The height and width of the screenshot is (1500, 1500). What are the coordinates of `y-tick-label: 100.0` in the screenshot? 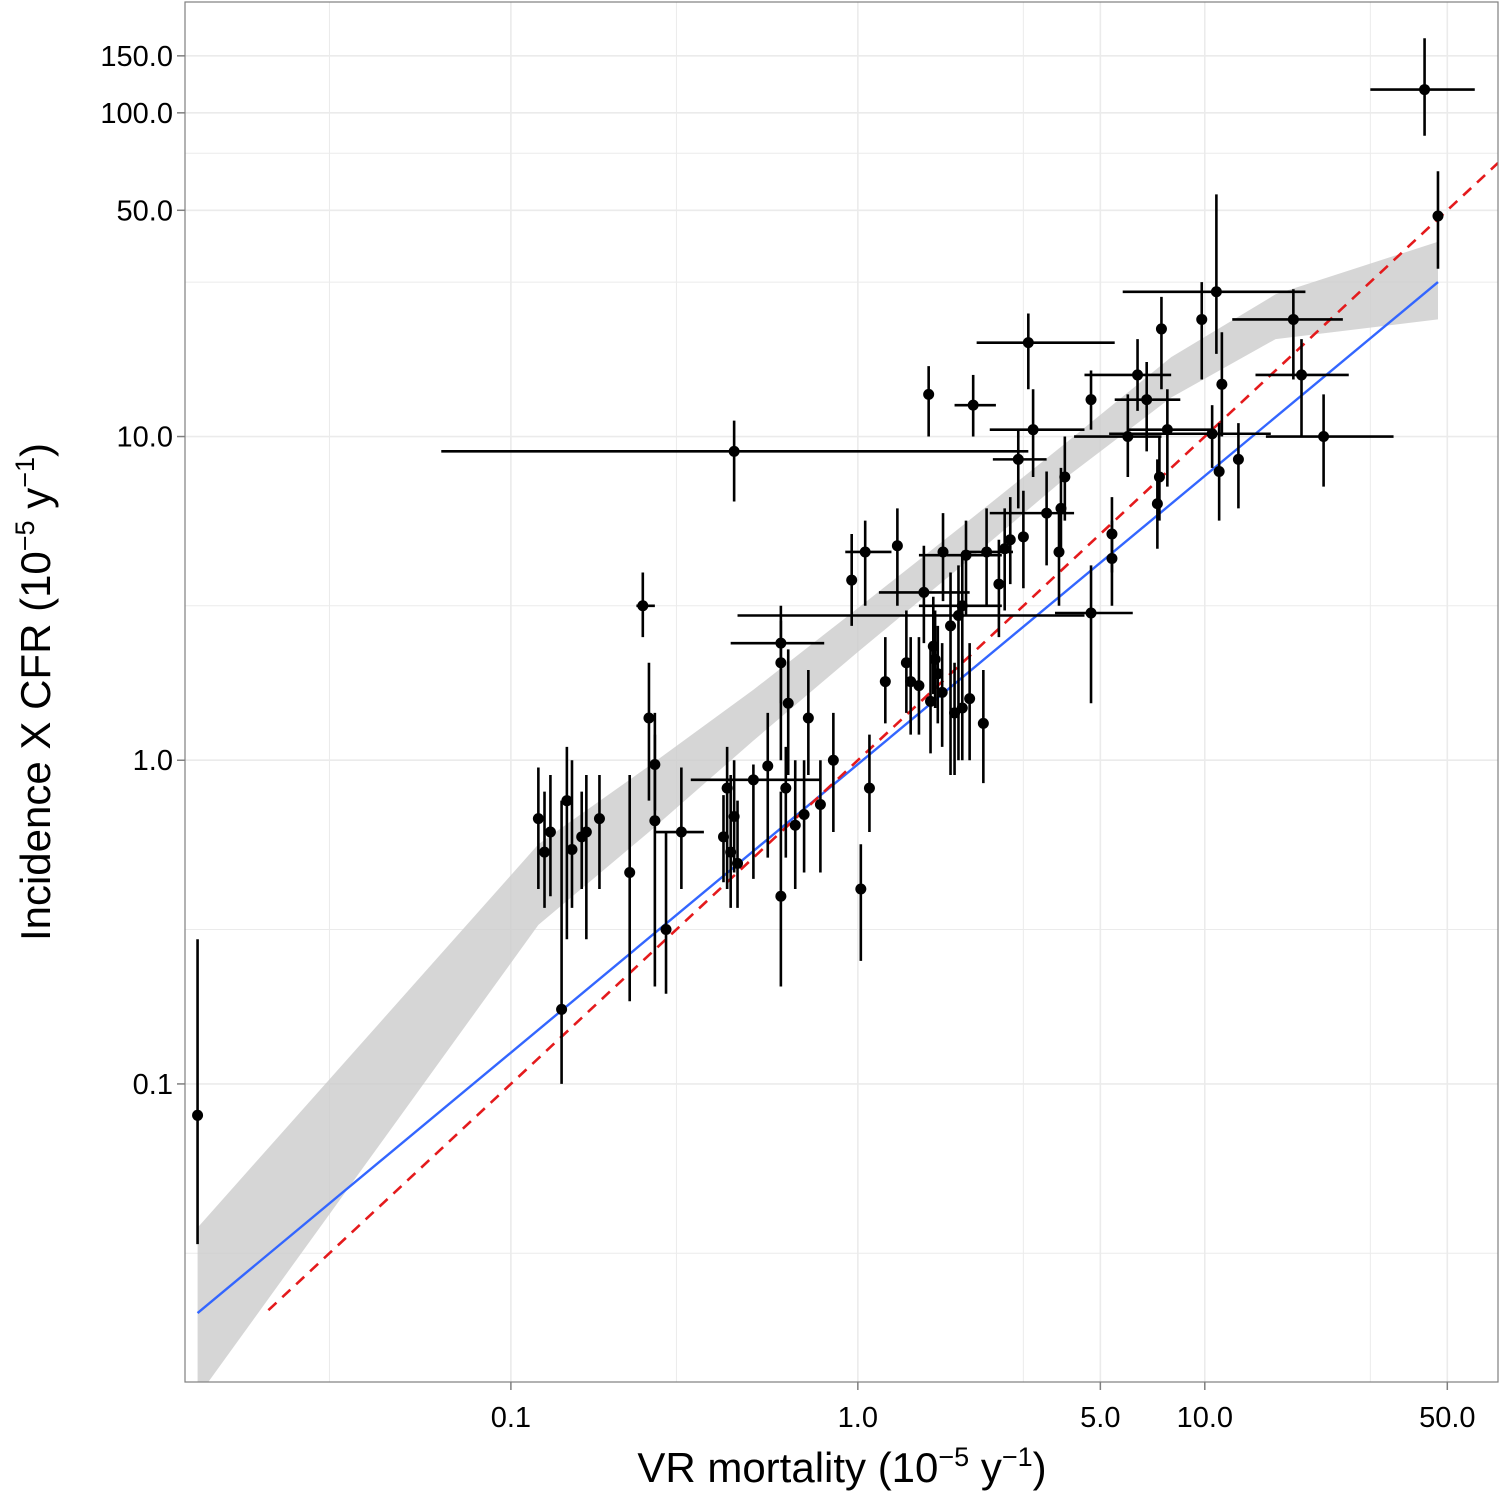 It's located at (136, 114).